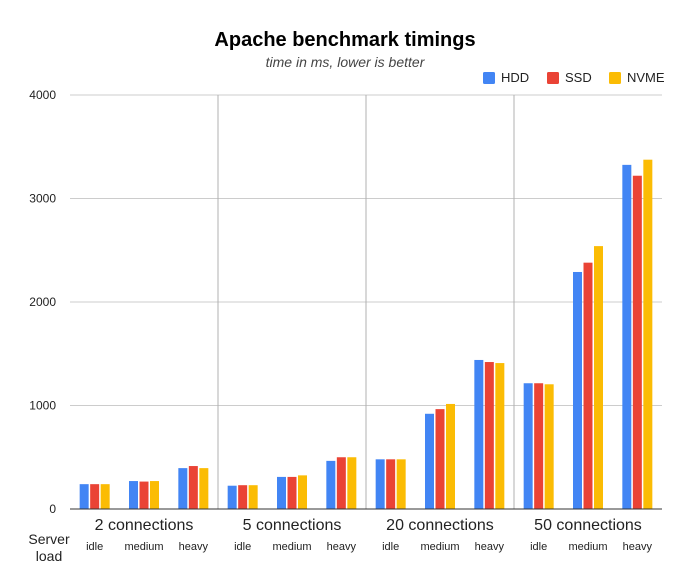 This screenshot has height=573, width=689. What do you see at coordinates (42, 302) in the screenshot?
I see `y-tick-label: 2000` at bounding box center [42, 302].